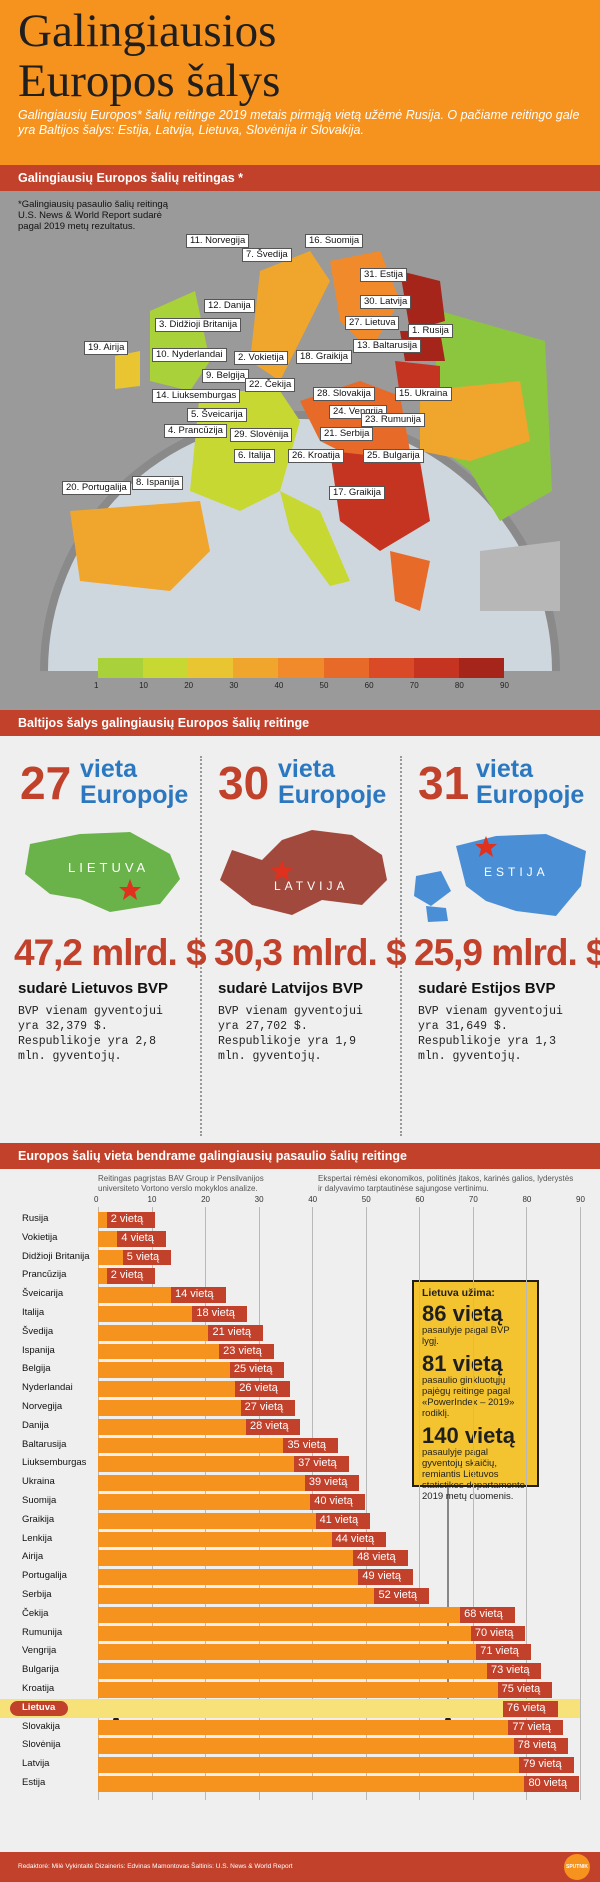  I want to click on category-label: Rusija, so click(35, 1218).